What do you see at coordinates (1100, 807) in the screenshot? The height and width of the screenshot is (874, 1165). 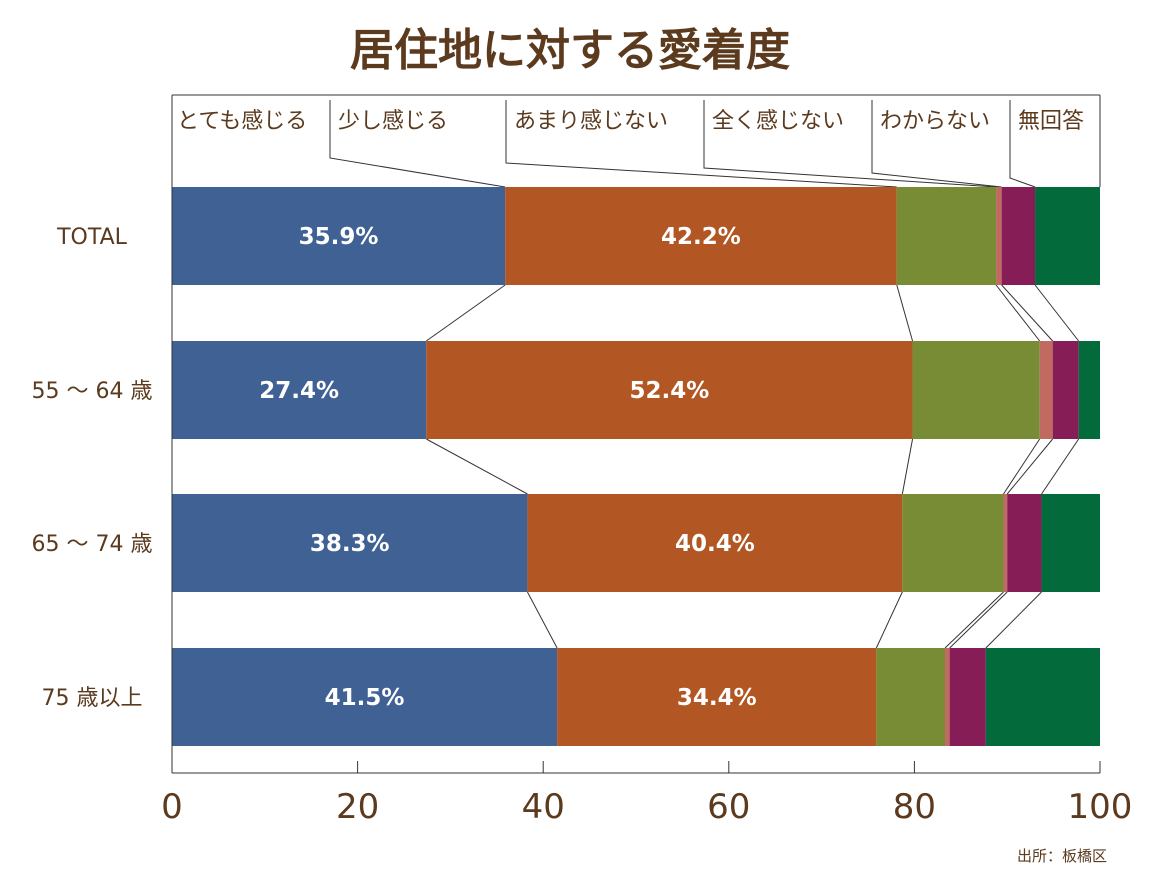 I see `x-tick-label-6: 100` at bounding box center [1100, 807].